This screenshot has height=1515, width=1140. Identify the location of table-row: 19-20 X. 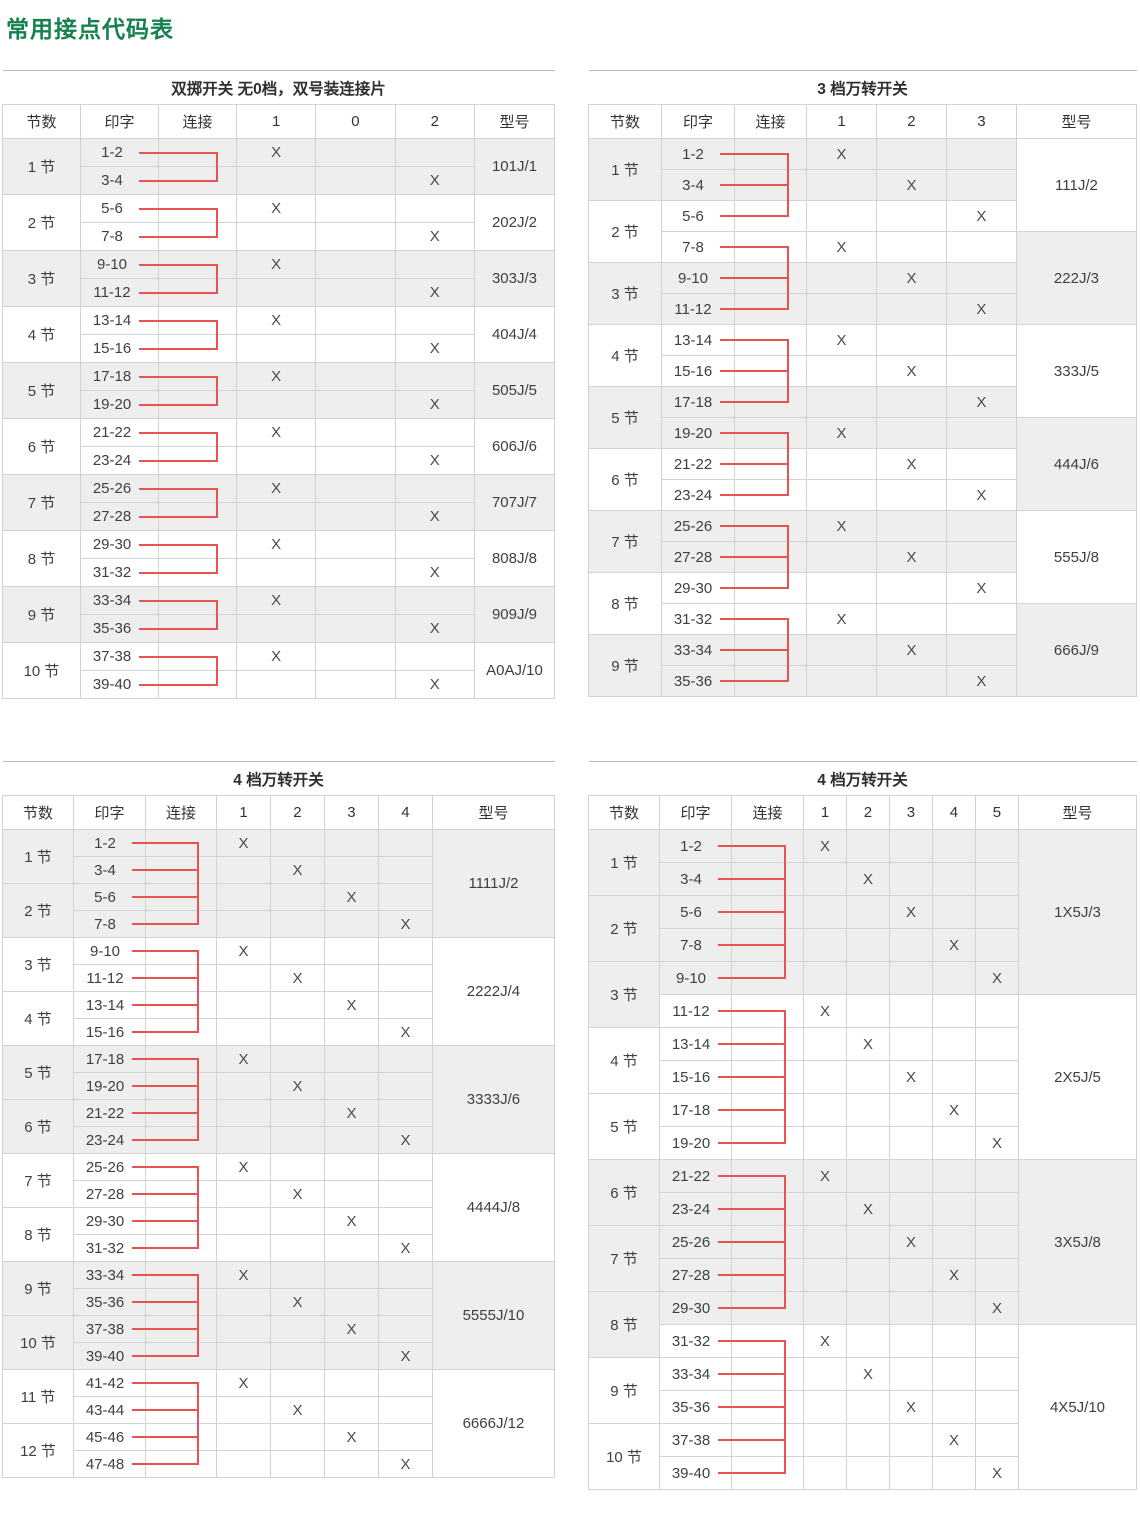
(863, 1143).